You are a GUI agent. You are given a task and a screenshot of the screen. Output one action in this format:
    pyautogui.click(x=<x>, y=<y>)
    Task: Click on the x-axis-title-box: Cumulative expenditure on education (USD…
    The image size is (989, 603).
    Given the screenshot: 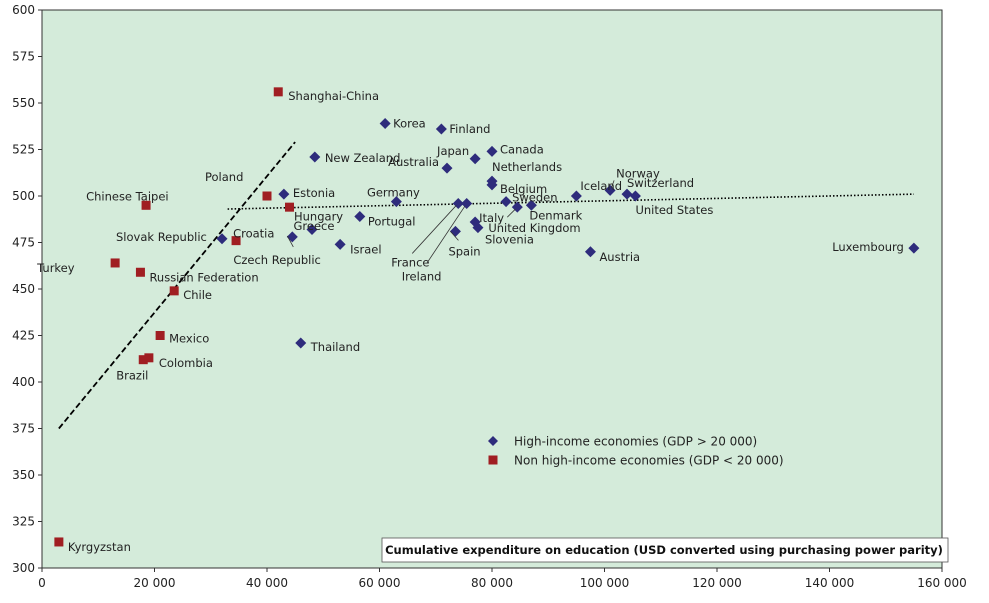 What is the action you would take?
    pyautogui.click(x=665, y=550)
    